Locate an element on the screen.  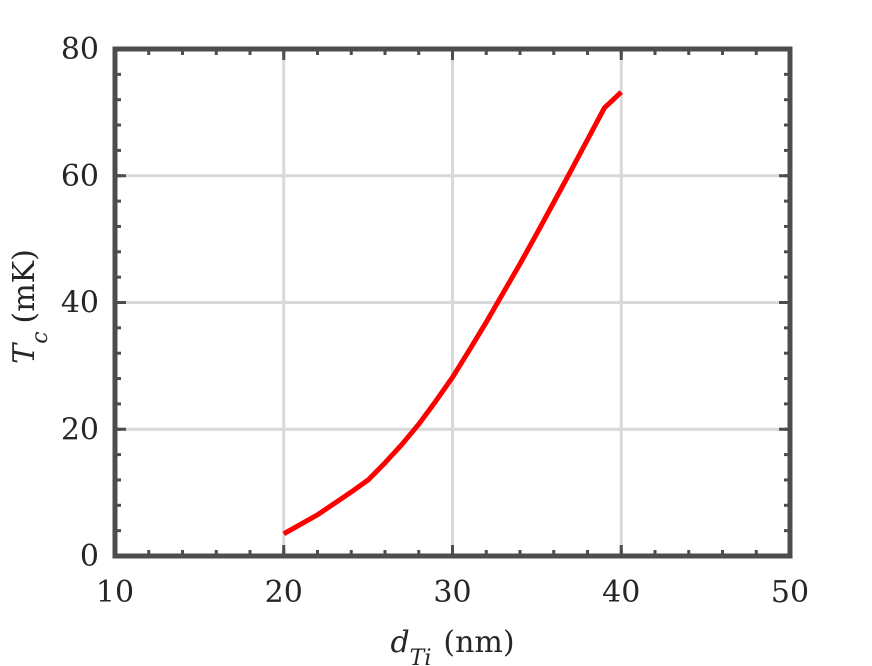
y-tick-label: 80 is located at coordinates (80, 49).